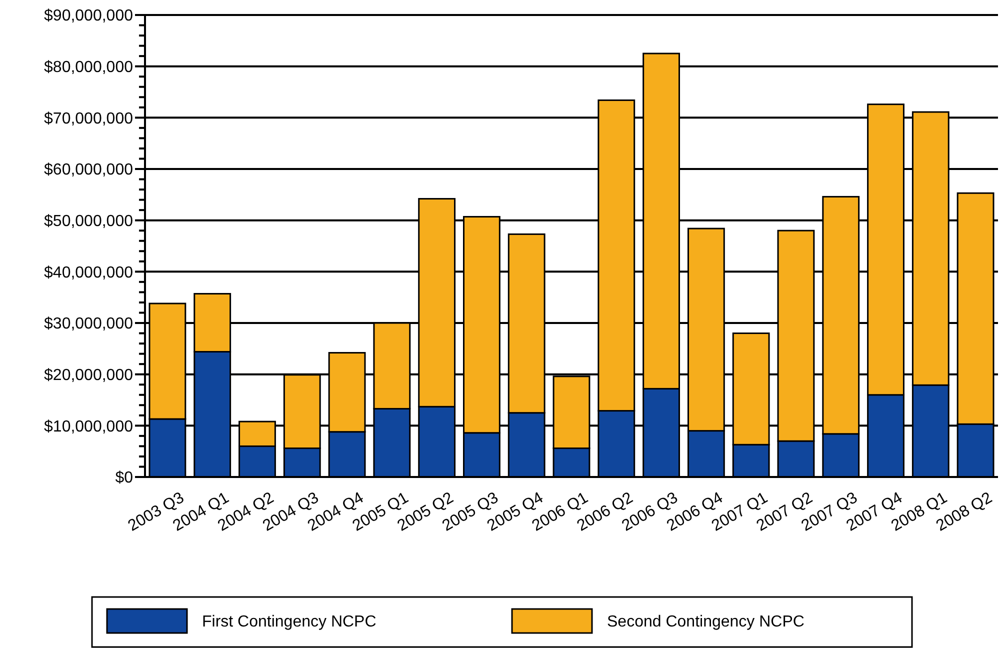 The height and width of the screenshot is (648, 1000). What do you see at coordinates (89, 375) in the screenshot?
I see `y-tick-label: $20,000,000` at bounding box center [89, 375].